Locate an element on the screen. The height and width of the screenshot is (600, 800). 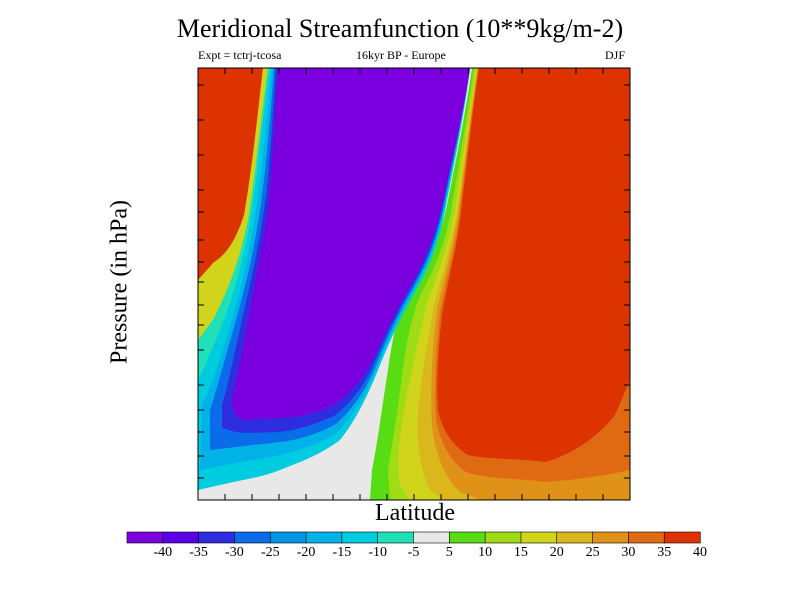
upper-left-positive-core is located at coordinates (230, 174).